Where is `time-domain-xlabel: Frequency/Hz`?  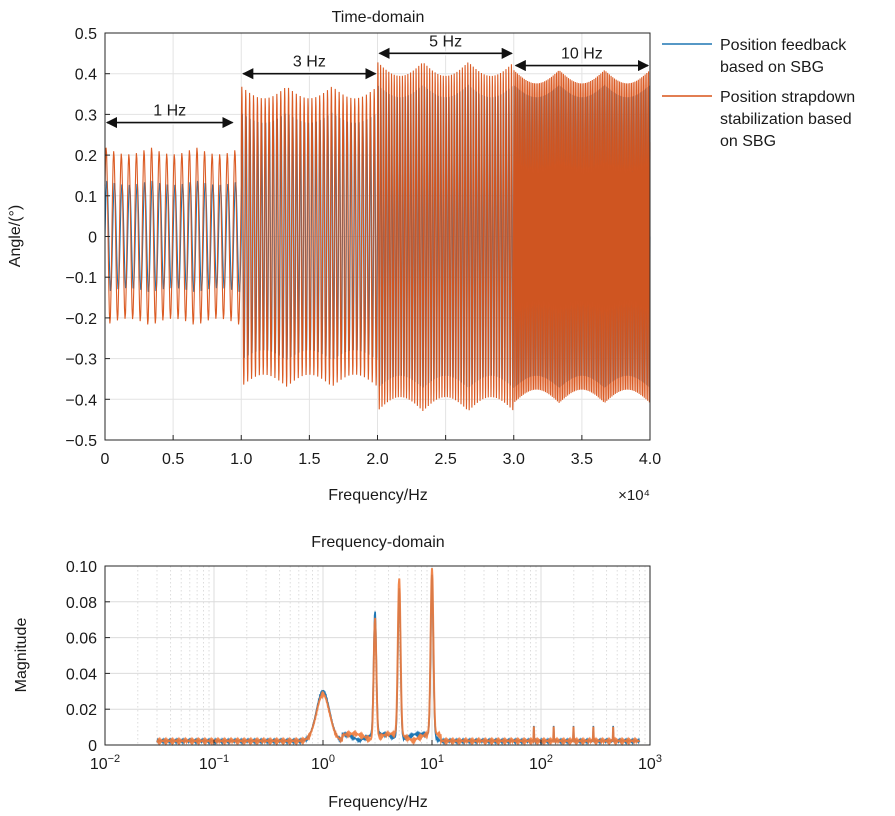 time-domain-xlabel: Frequency/Hz is located at coordinates (378, 495).